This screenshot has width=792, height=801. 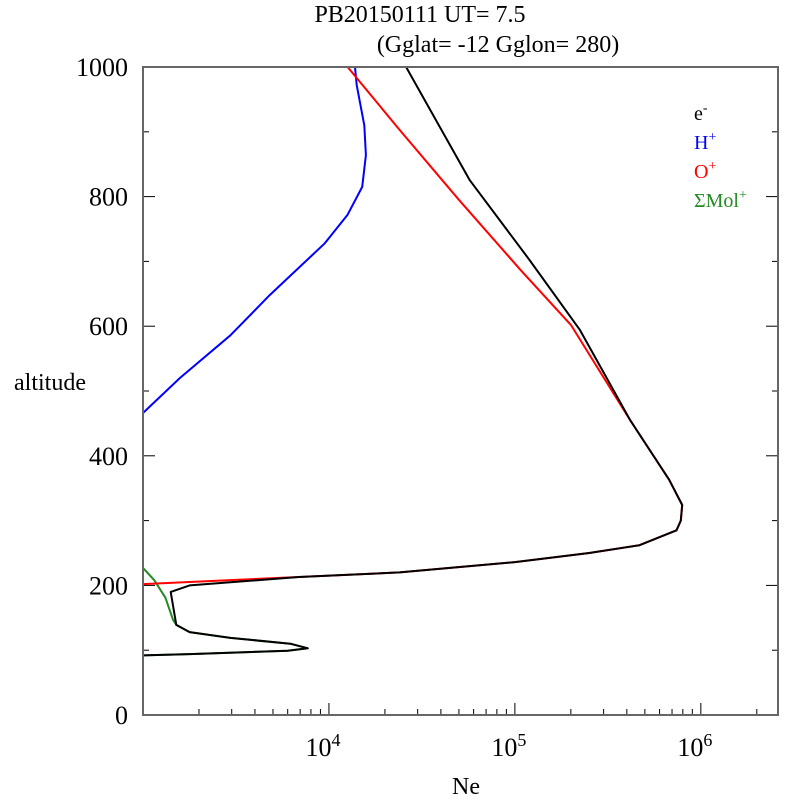 I want to click on legend-entry: H+, so click(x=705, y=142).